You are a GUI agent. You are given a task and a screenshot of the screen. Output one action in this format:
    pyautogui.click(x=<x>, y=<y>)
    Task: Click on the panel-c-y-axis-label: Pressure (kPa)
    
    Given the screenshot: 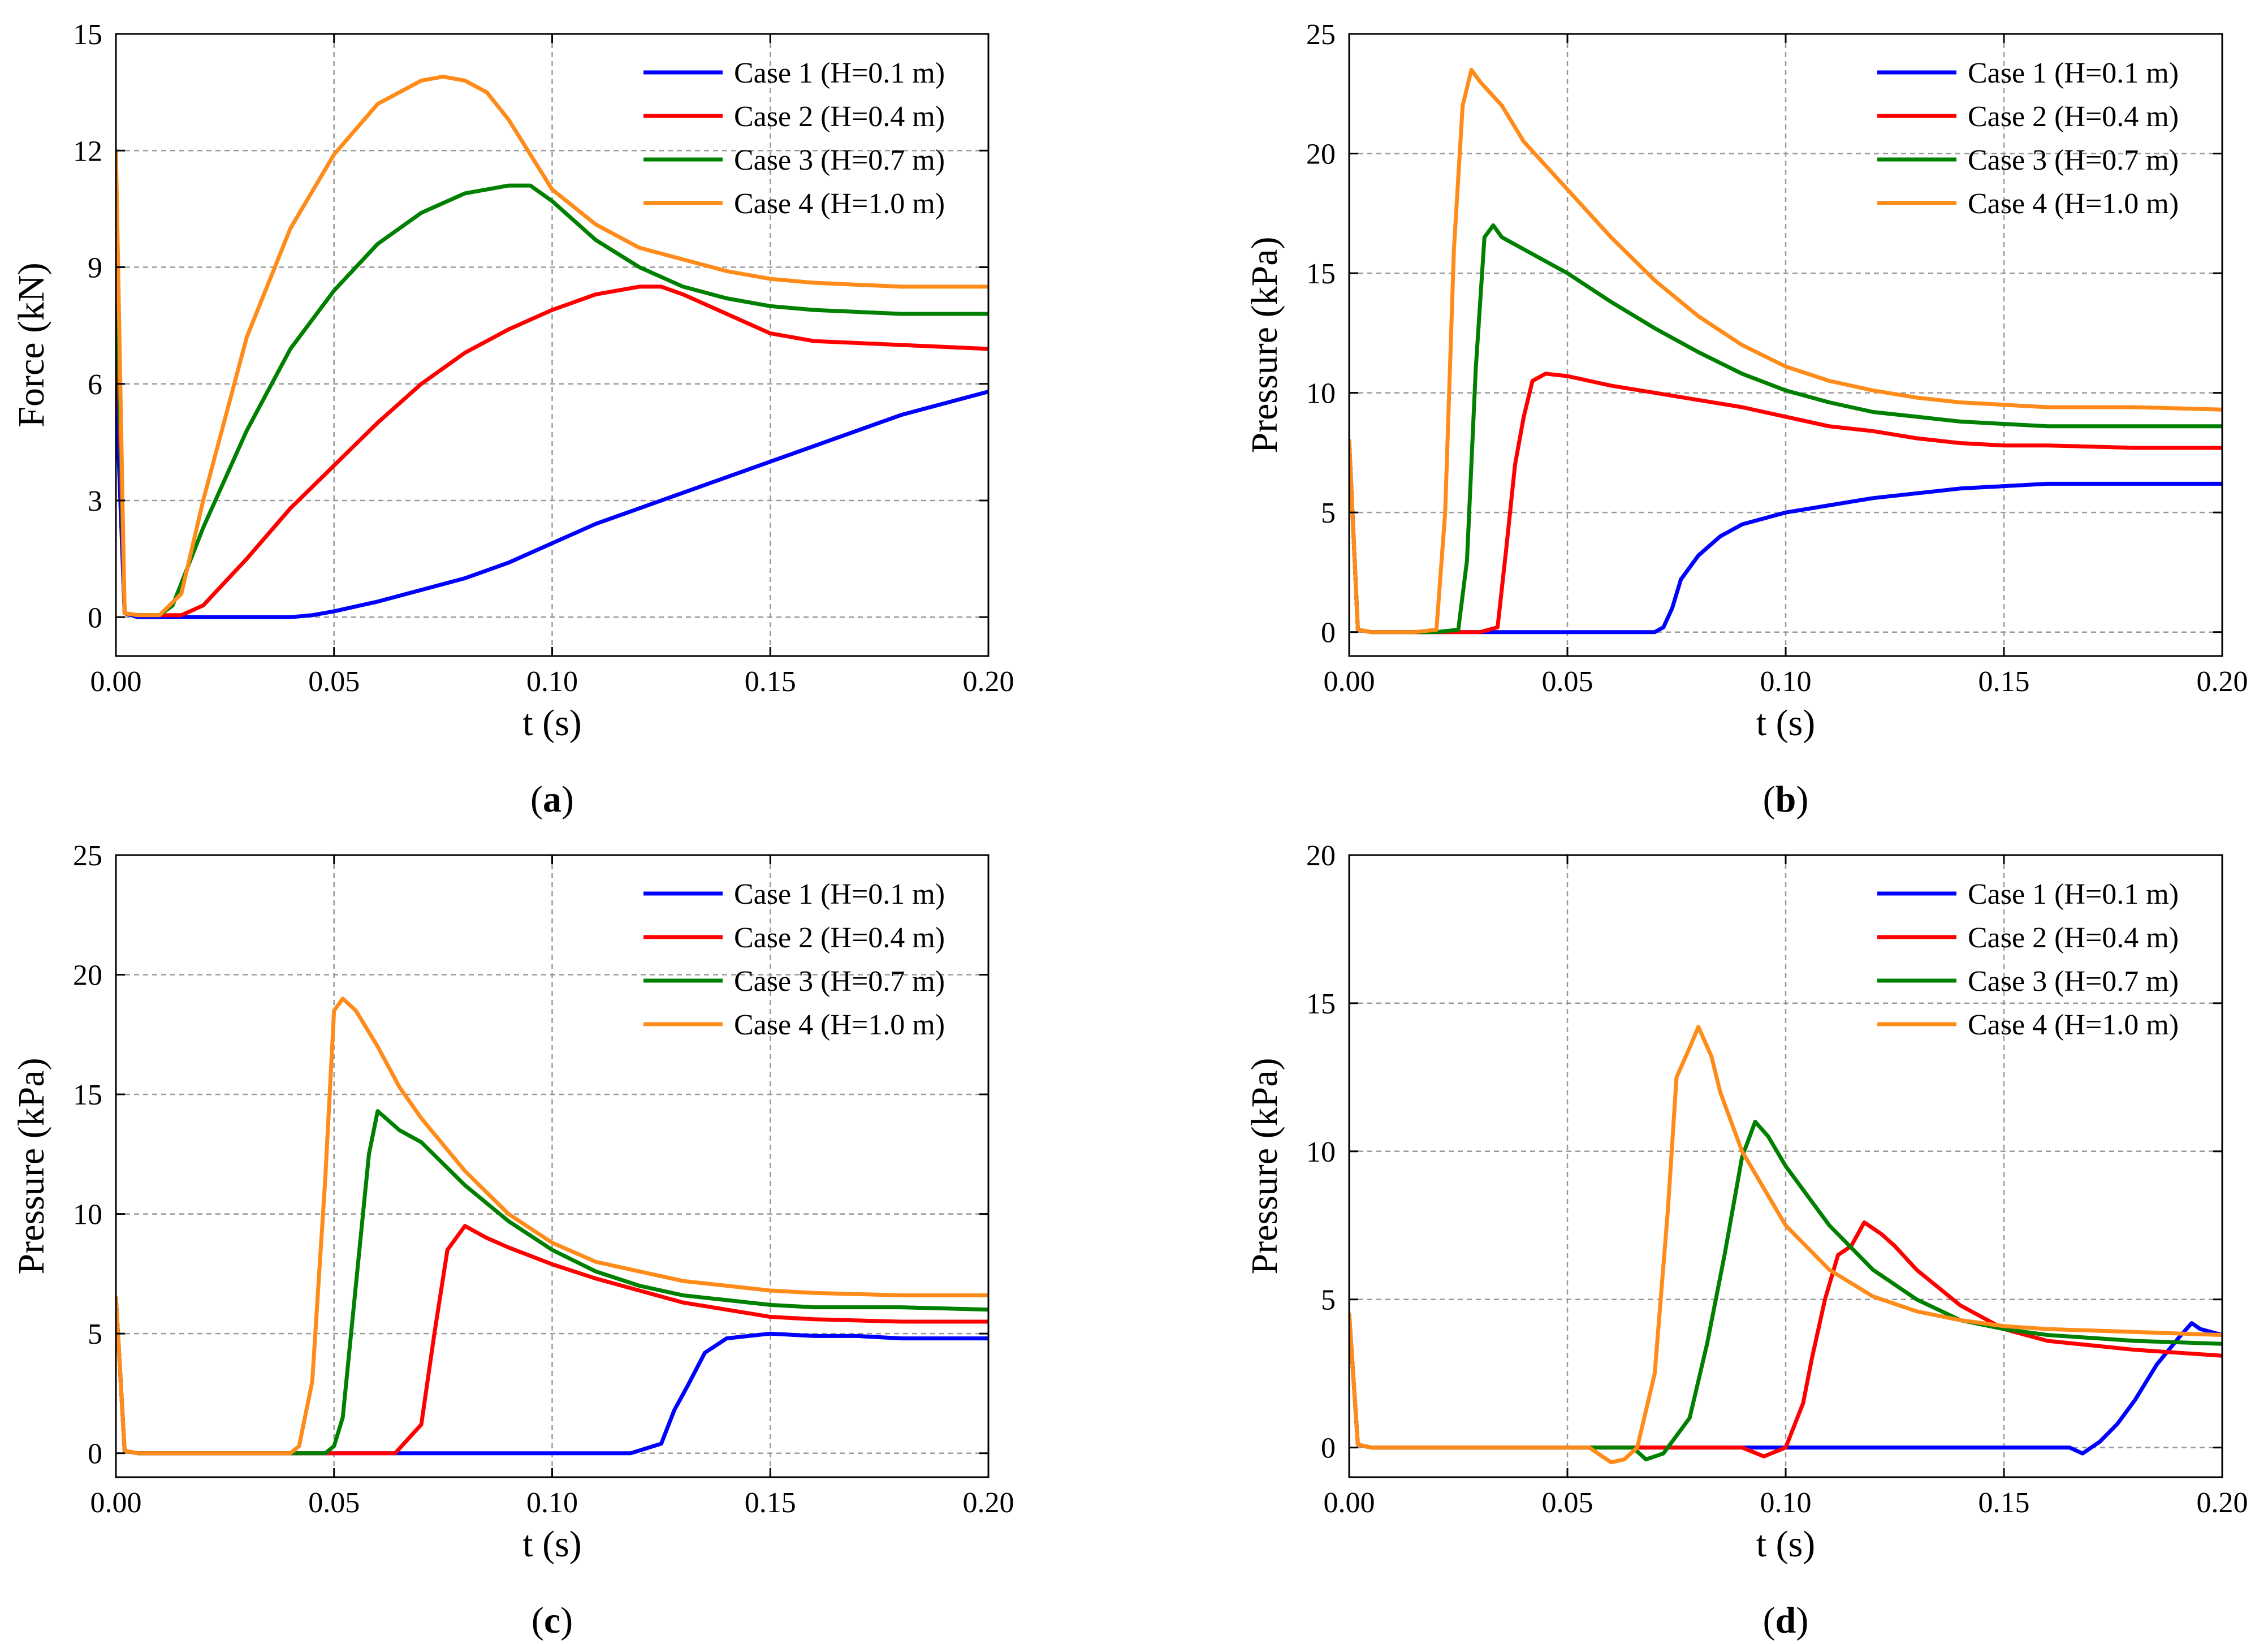 What is the action you would take?
    pyautogui.click(x=32, y=1166)
    